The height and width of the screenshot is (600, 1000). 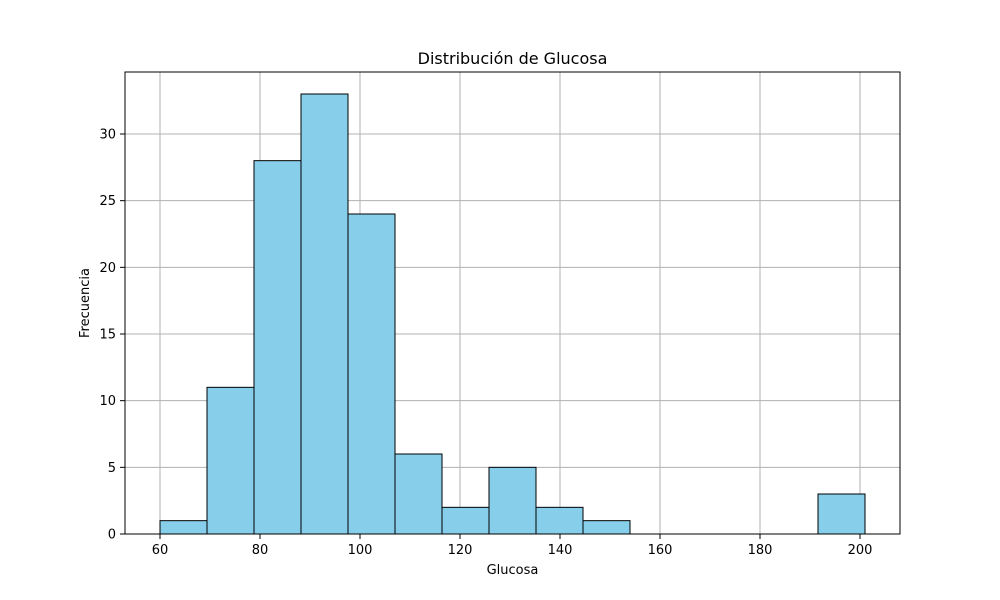 I want to click on x-tick-label: 60, so click(x=160, y=550).